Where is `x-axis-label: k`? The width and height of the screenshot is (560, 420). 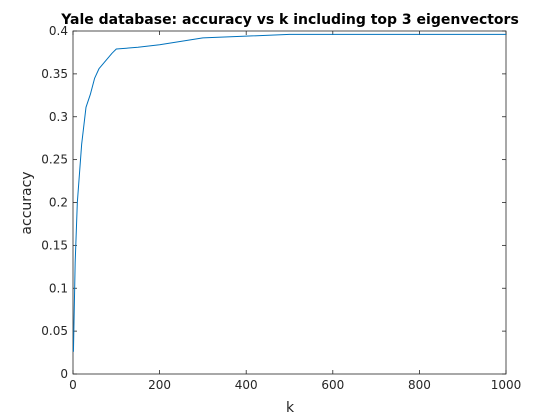 x-axis-label: k is located at coordinates (290, 408).